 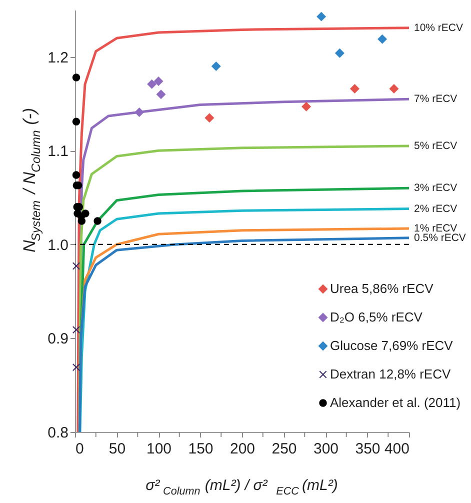 What do you see at coordinates (159, 449) in the screenshot?
I see `x-tick-label: 100` at bounding box center [159, 449].